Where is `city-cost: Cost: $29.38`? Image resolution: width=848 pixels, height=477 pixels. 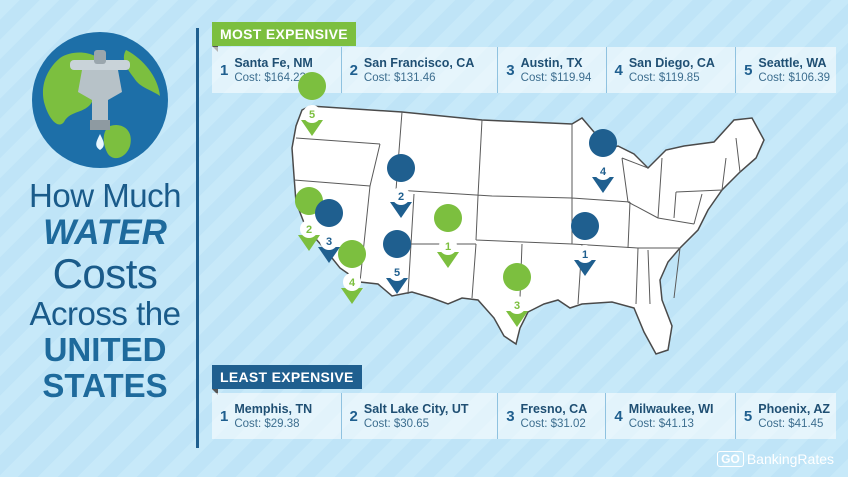
city-cost: Cost: $29.38 is located at coordinates (267, 424).